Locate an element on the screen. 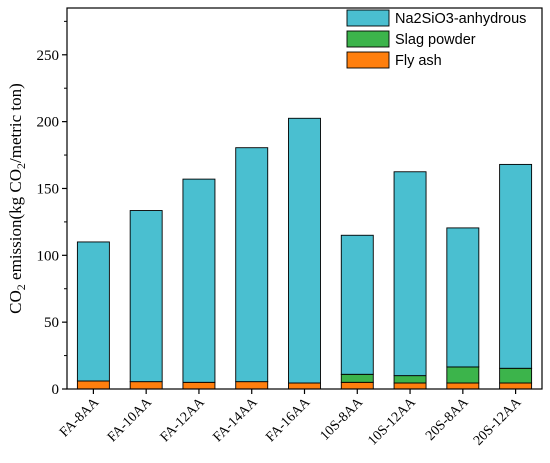 The image size is (550, 463). y-axis-label: CO2 emission(kg CO2/metric ton) is located at coordinates (17, 198).